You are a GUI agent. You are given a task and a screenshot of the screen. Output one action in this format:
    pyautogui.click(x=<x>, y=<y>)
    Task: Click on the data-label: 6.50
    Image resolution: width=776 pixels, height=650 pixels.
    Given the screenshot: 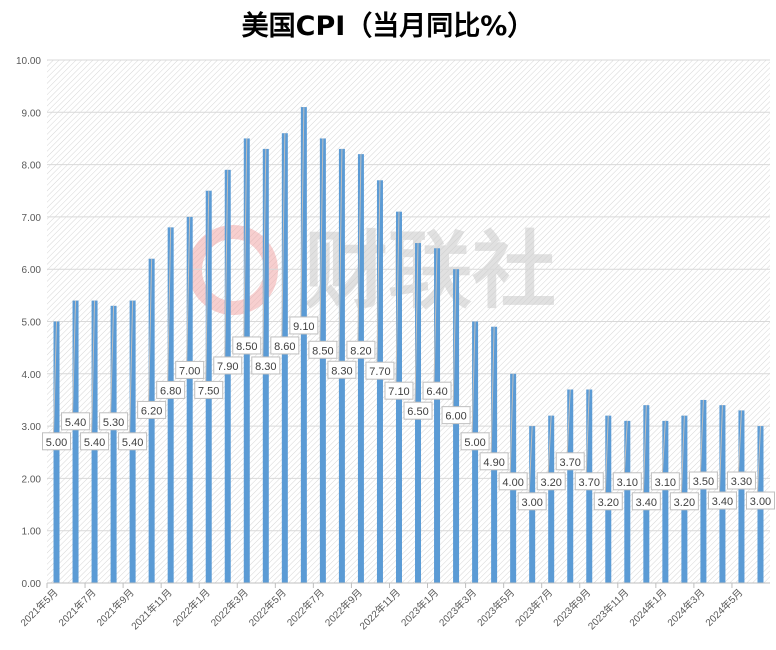 What is the action you would take?
    pyautogui.click(x=417, y=412)
    